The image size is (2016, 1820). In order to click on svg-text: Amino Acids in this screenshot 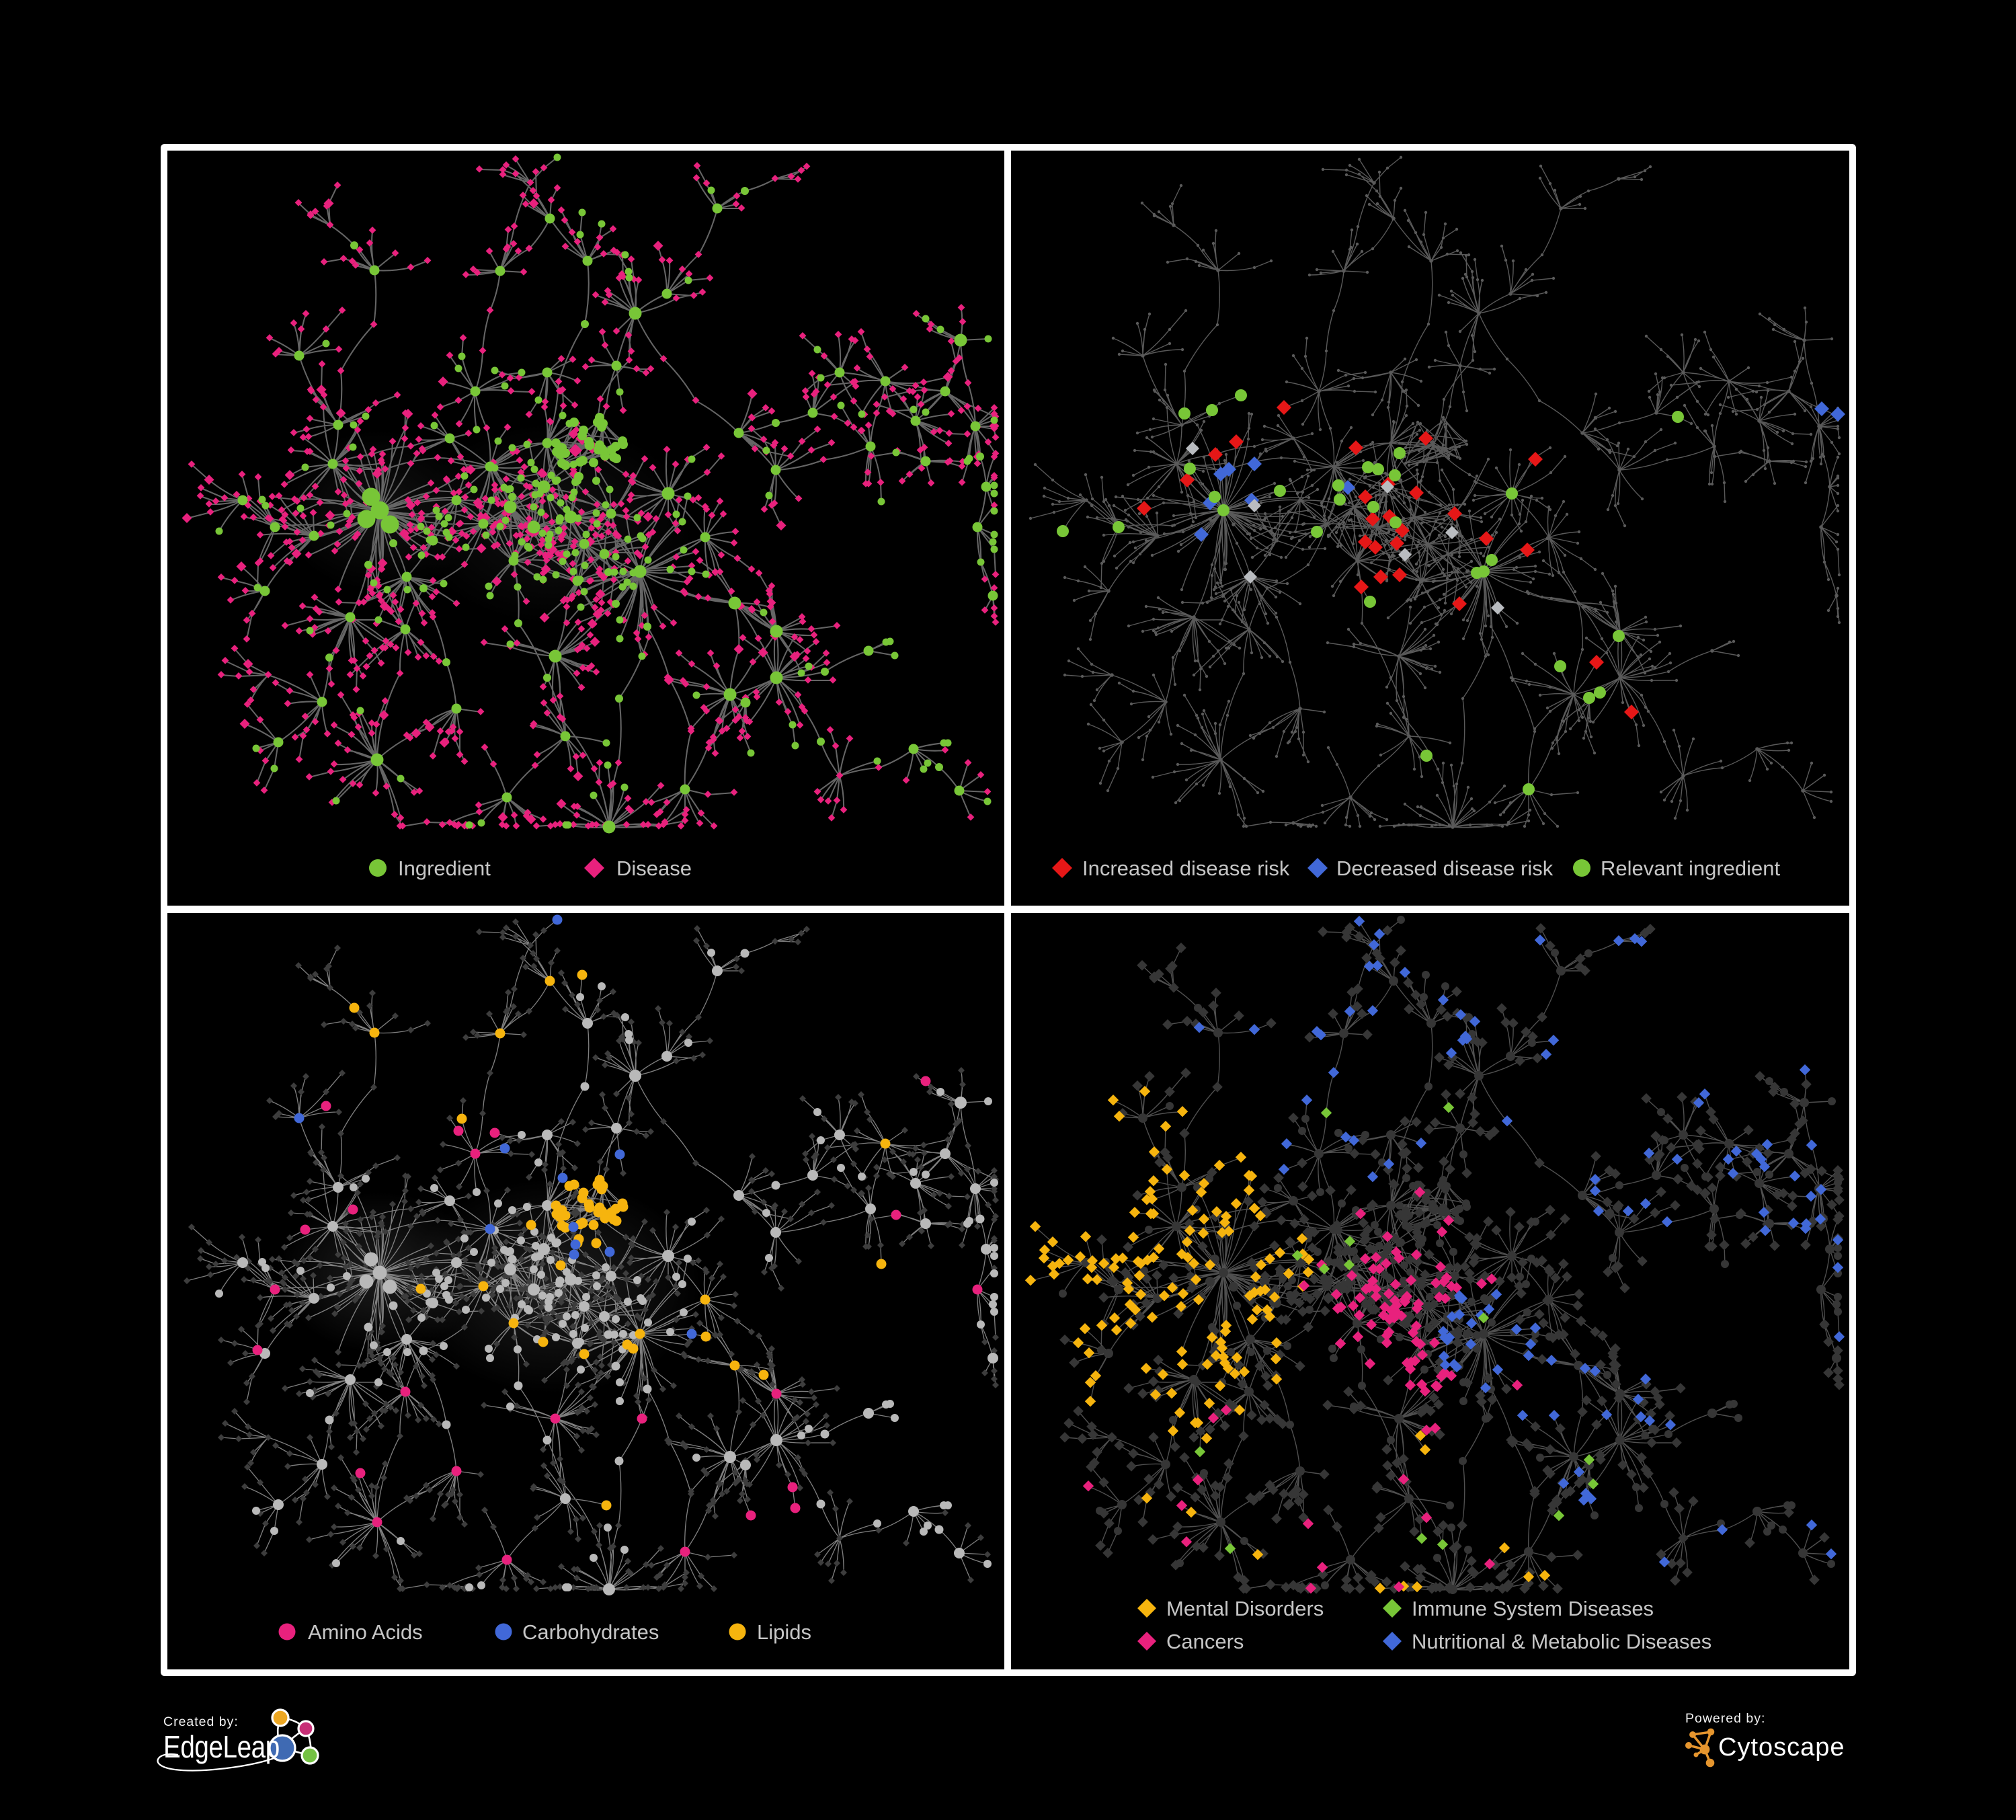, I will do `click(365, 1632)`.